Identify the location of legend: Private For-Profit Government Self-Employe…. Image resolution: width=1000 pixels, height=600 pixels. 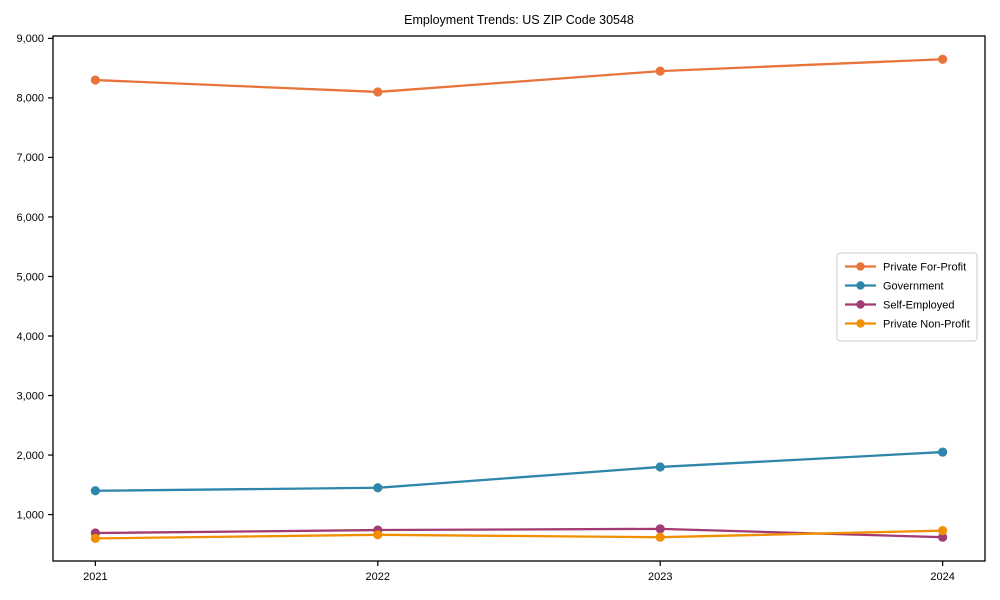
(907, 297).